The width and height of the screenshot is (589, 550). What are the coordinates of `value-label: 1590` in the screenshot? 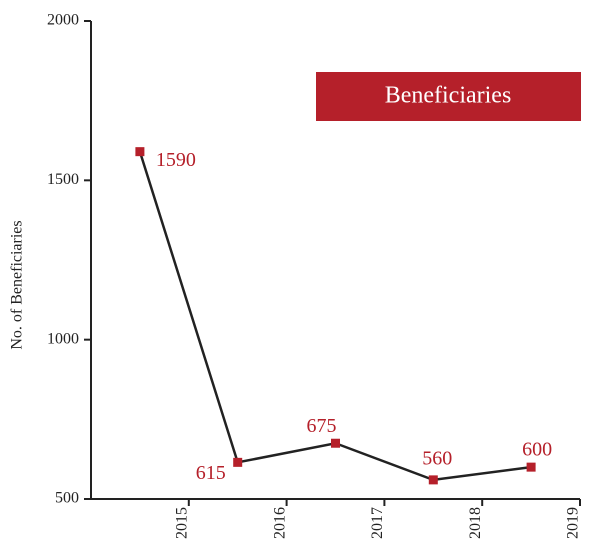 It's located at (176, 160).